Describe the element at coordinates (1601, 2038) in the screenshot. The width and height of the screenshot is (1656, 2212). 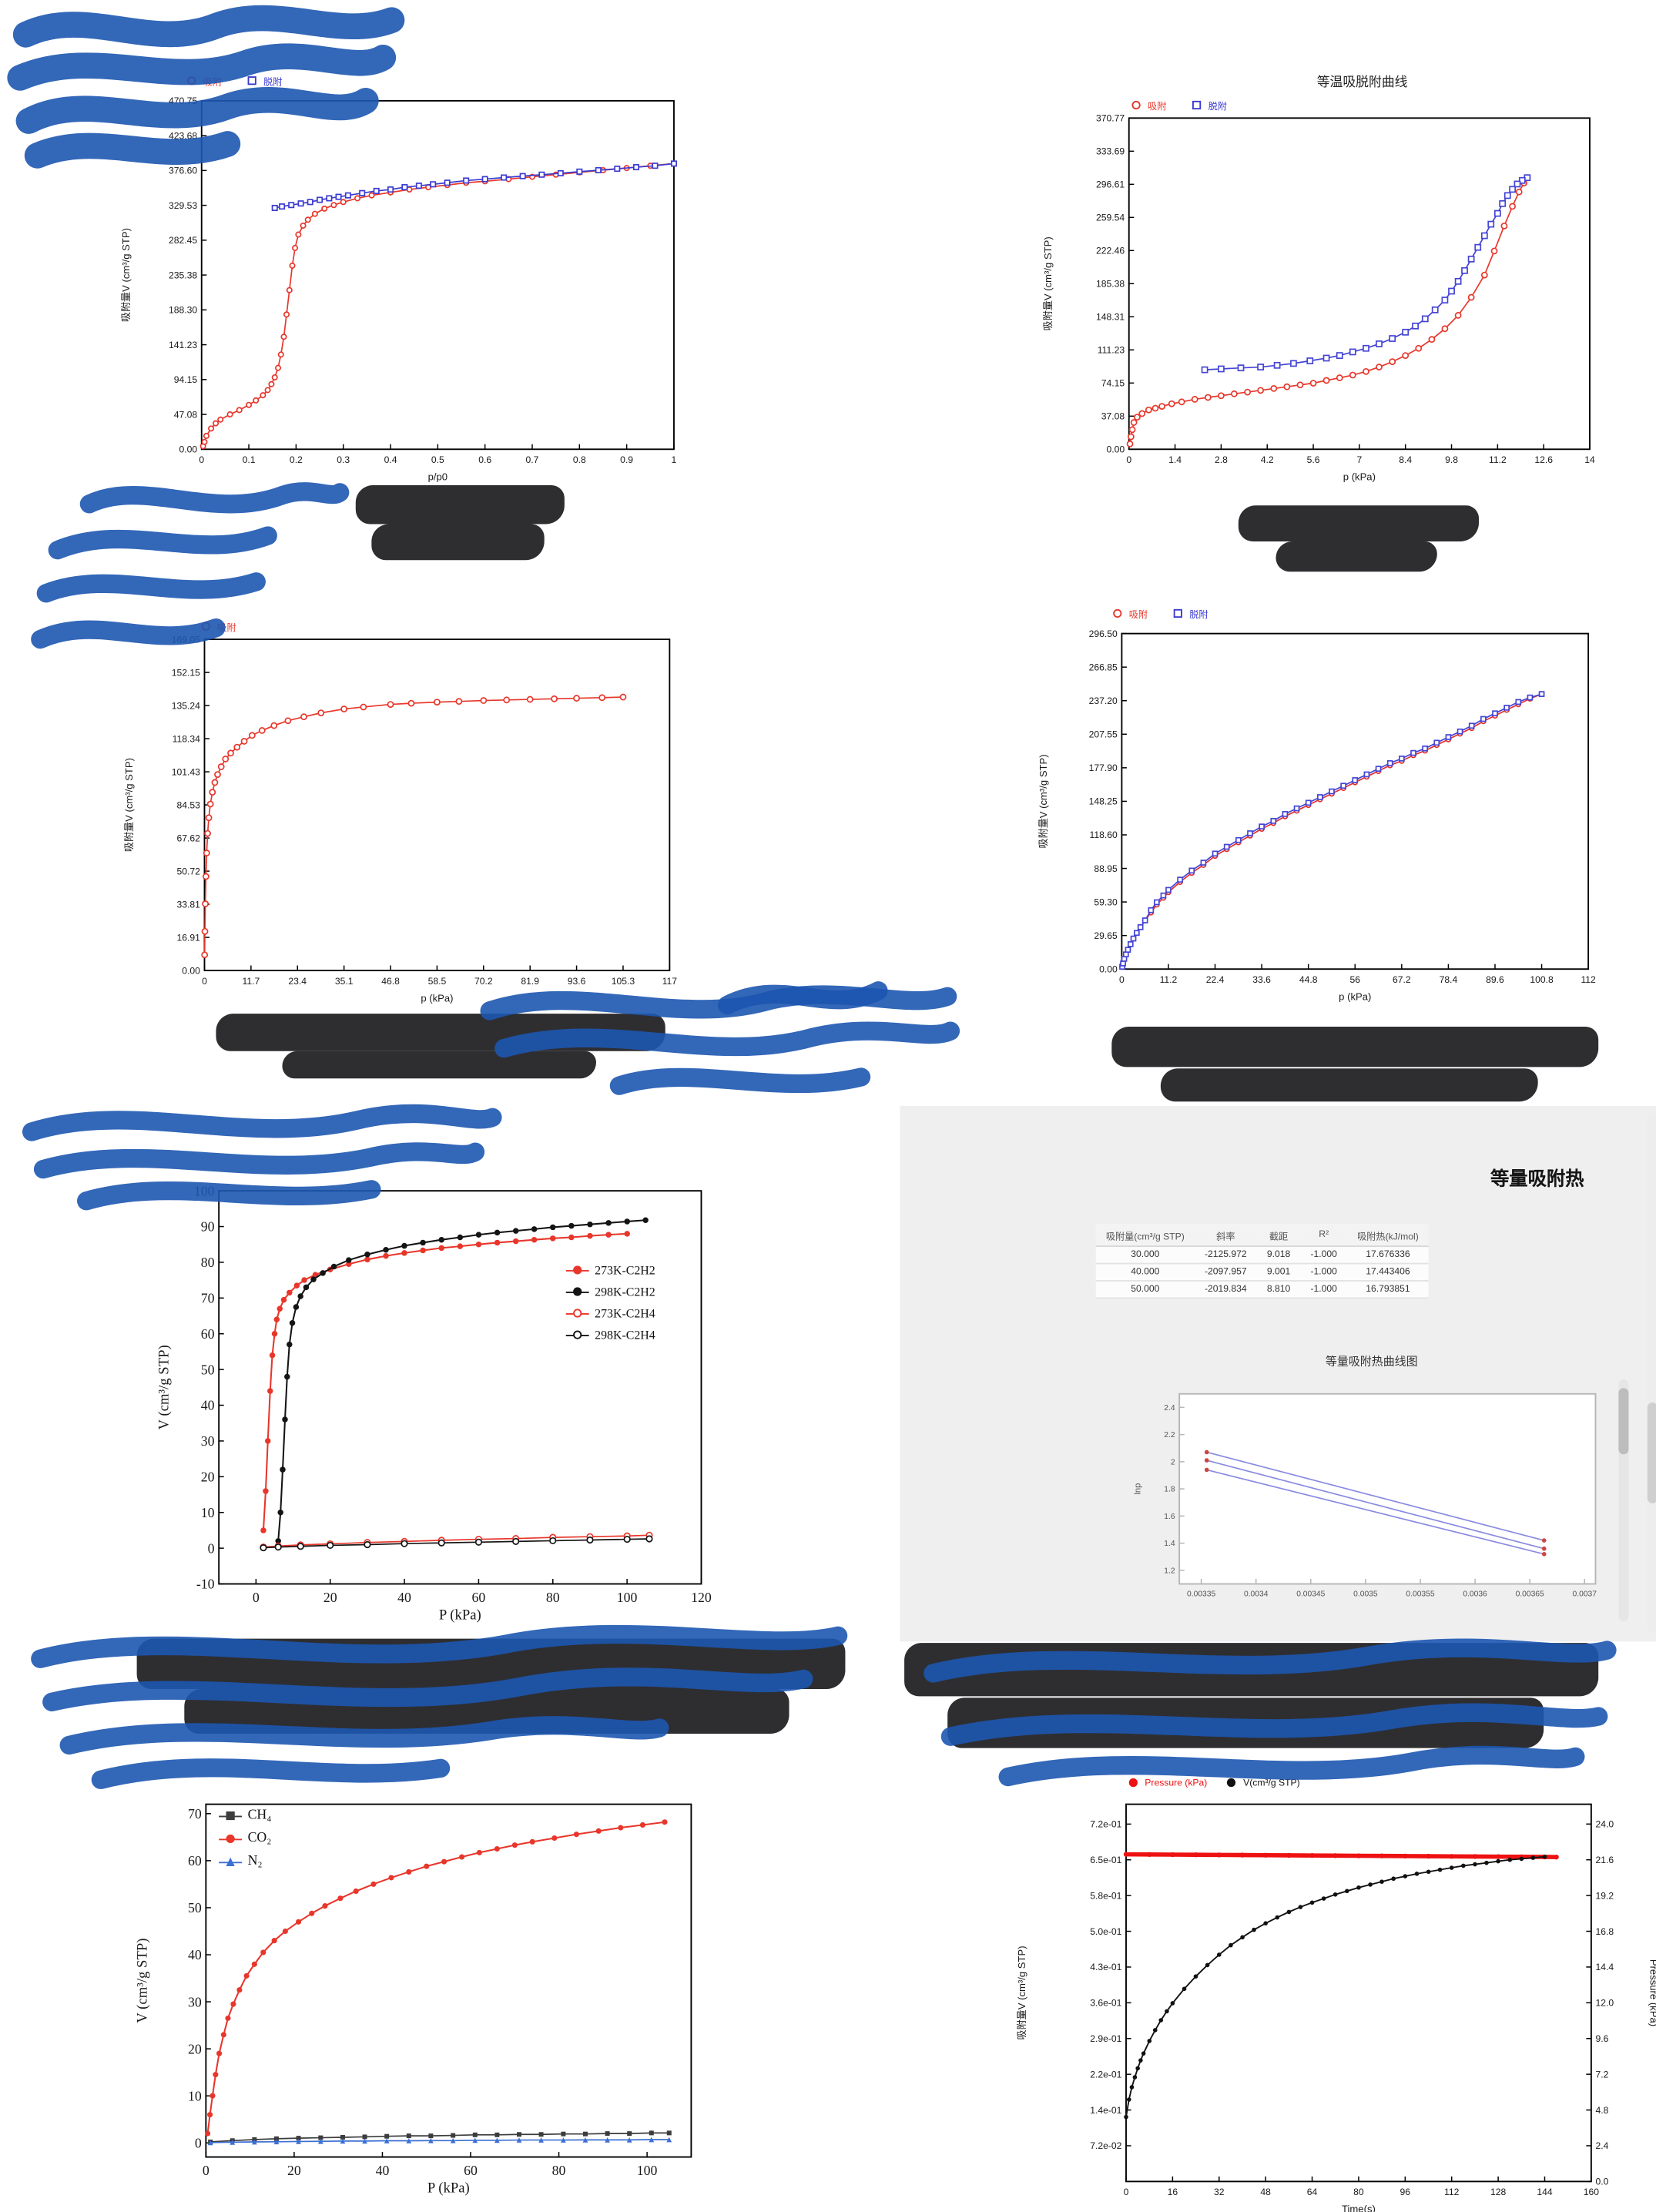
I see `svg-text: 9.6` at that location.